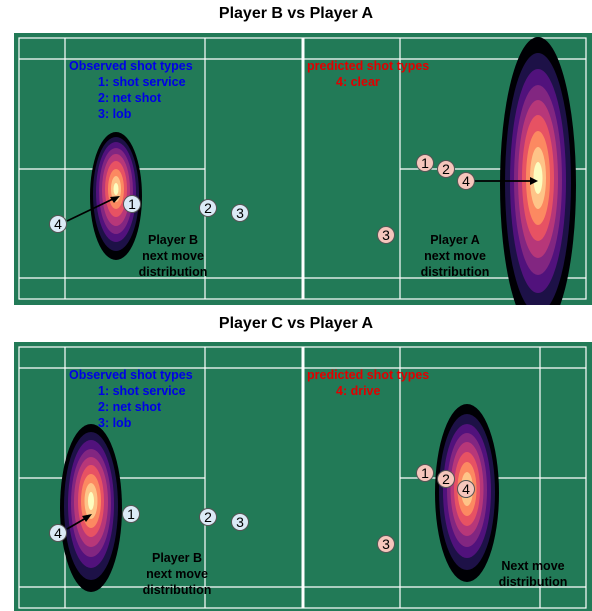  What do you see at coordinates (296, 323) in the screenshot?
I see `panel-2-title: Player C vs Player A` at bounding box center [296, 323].